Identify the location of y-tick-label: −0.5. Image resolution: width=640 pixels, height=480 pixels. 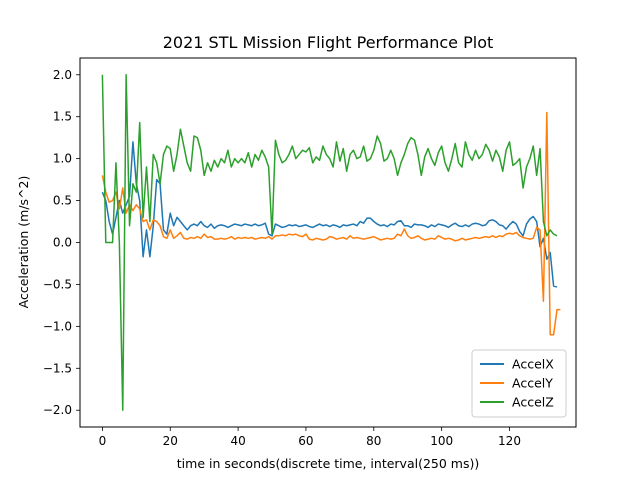
(57, 284).